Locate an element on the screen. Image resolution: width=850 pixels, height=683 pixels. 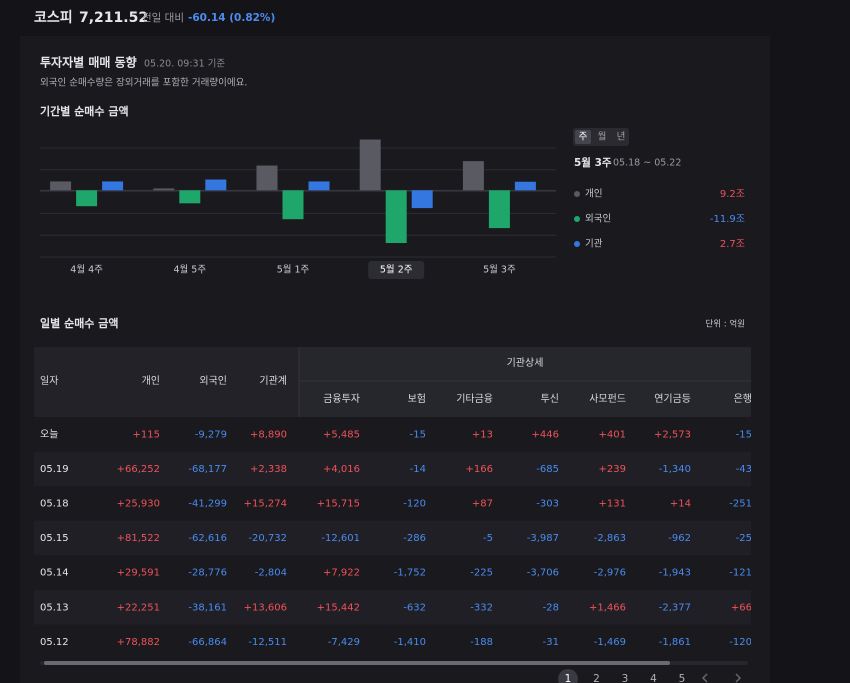
page-number: 2 is located at coordinates (596, 678).